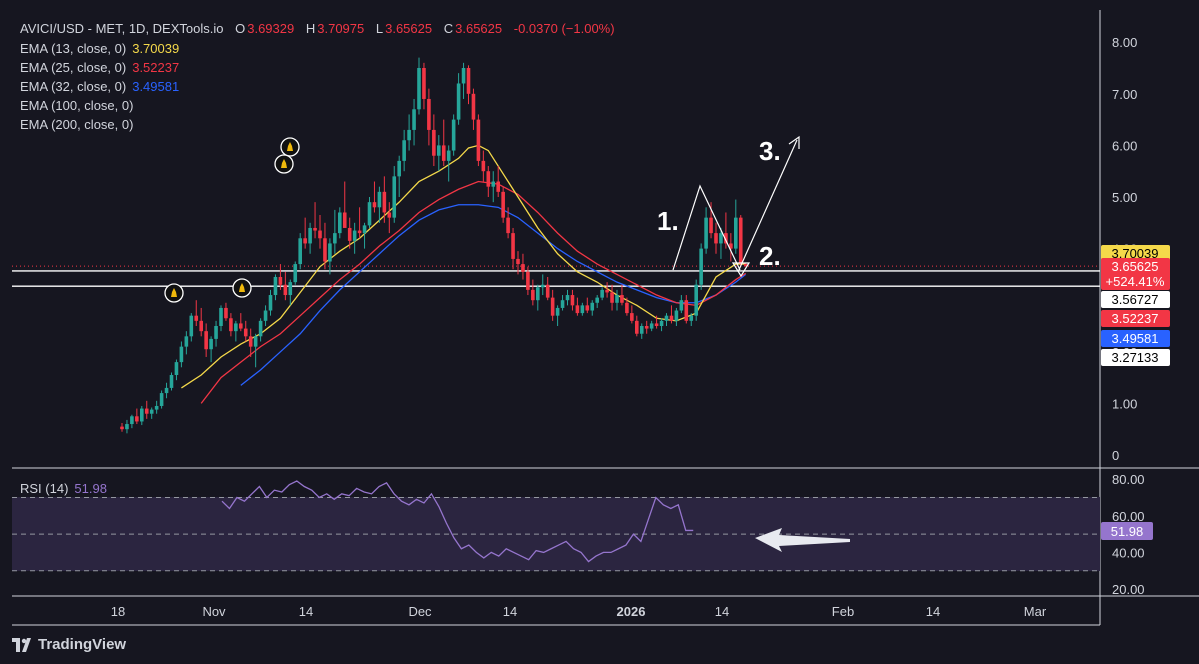  I want to click on time-tick-label: 14, so click(933, 611).